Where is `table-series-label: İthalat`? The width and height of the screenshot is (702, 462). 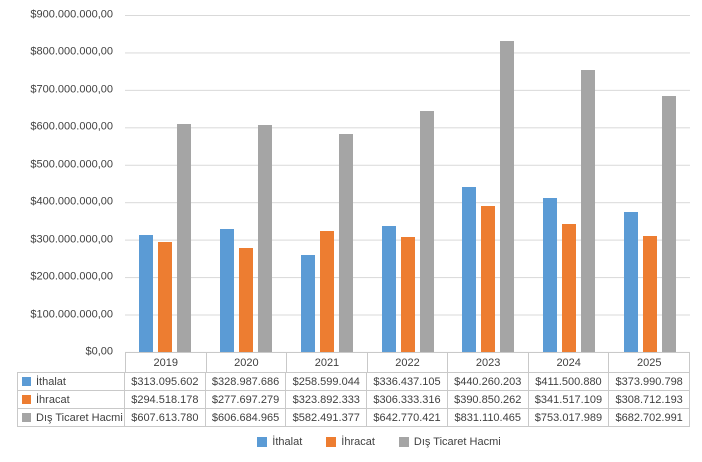 table-series-label: İthalat is located at coordinates (71, 382).